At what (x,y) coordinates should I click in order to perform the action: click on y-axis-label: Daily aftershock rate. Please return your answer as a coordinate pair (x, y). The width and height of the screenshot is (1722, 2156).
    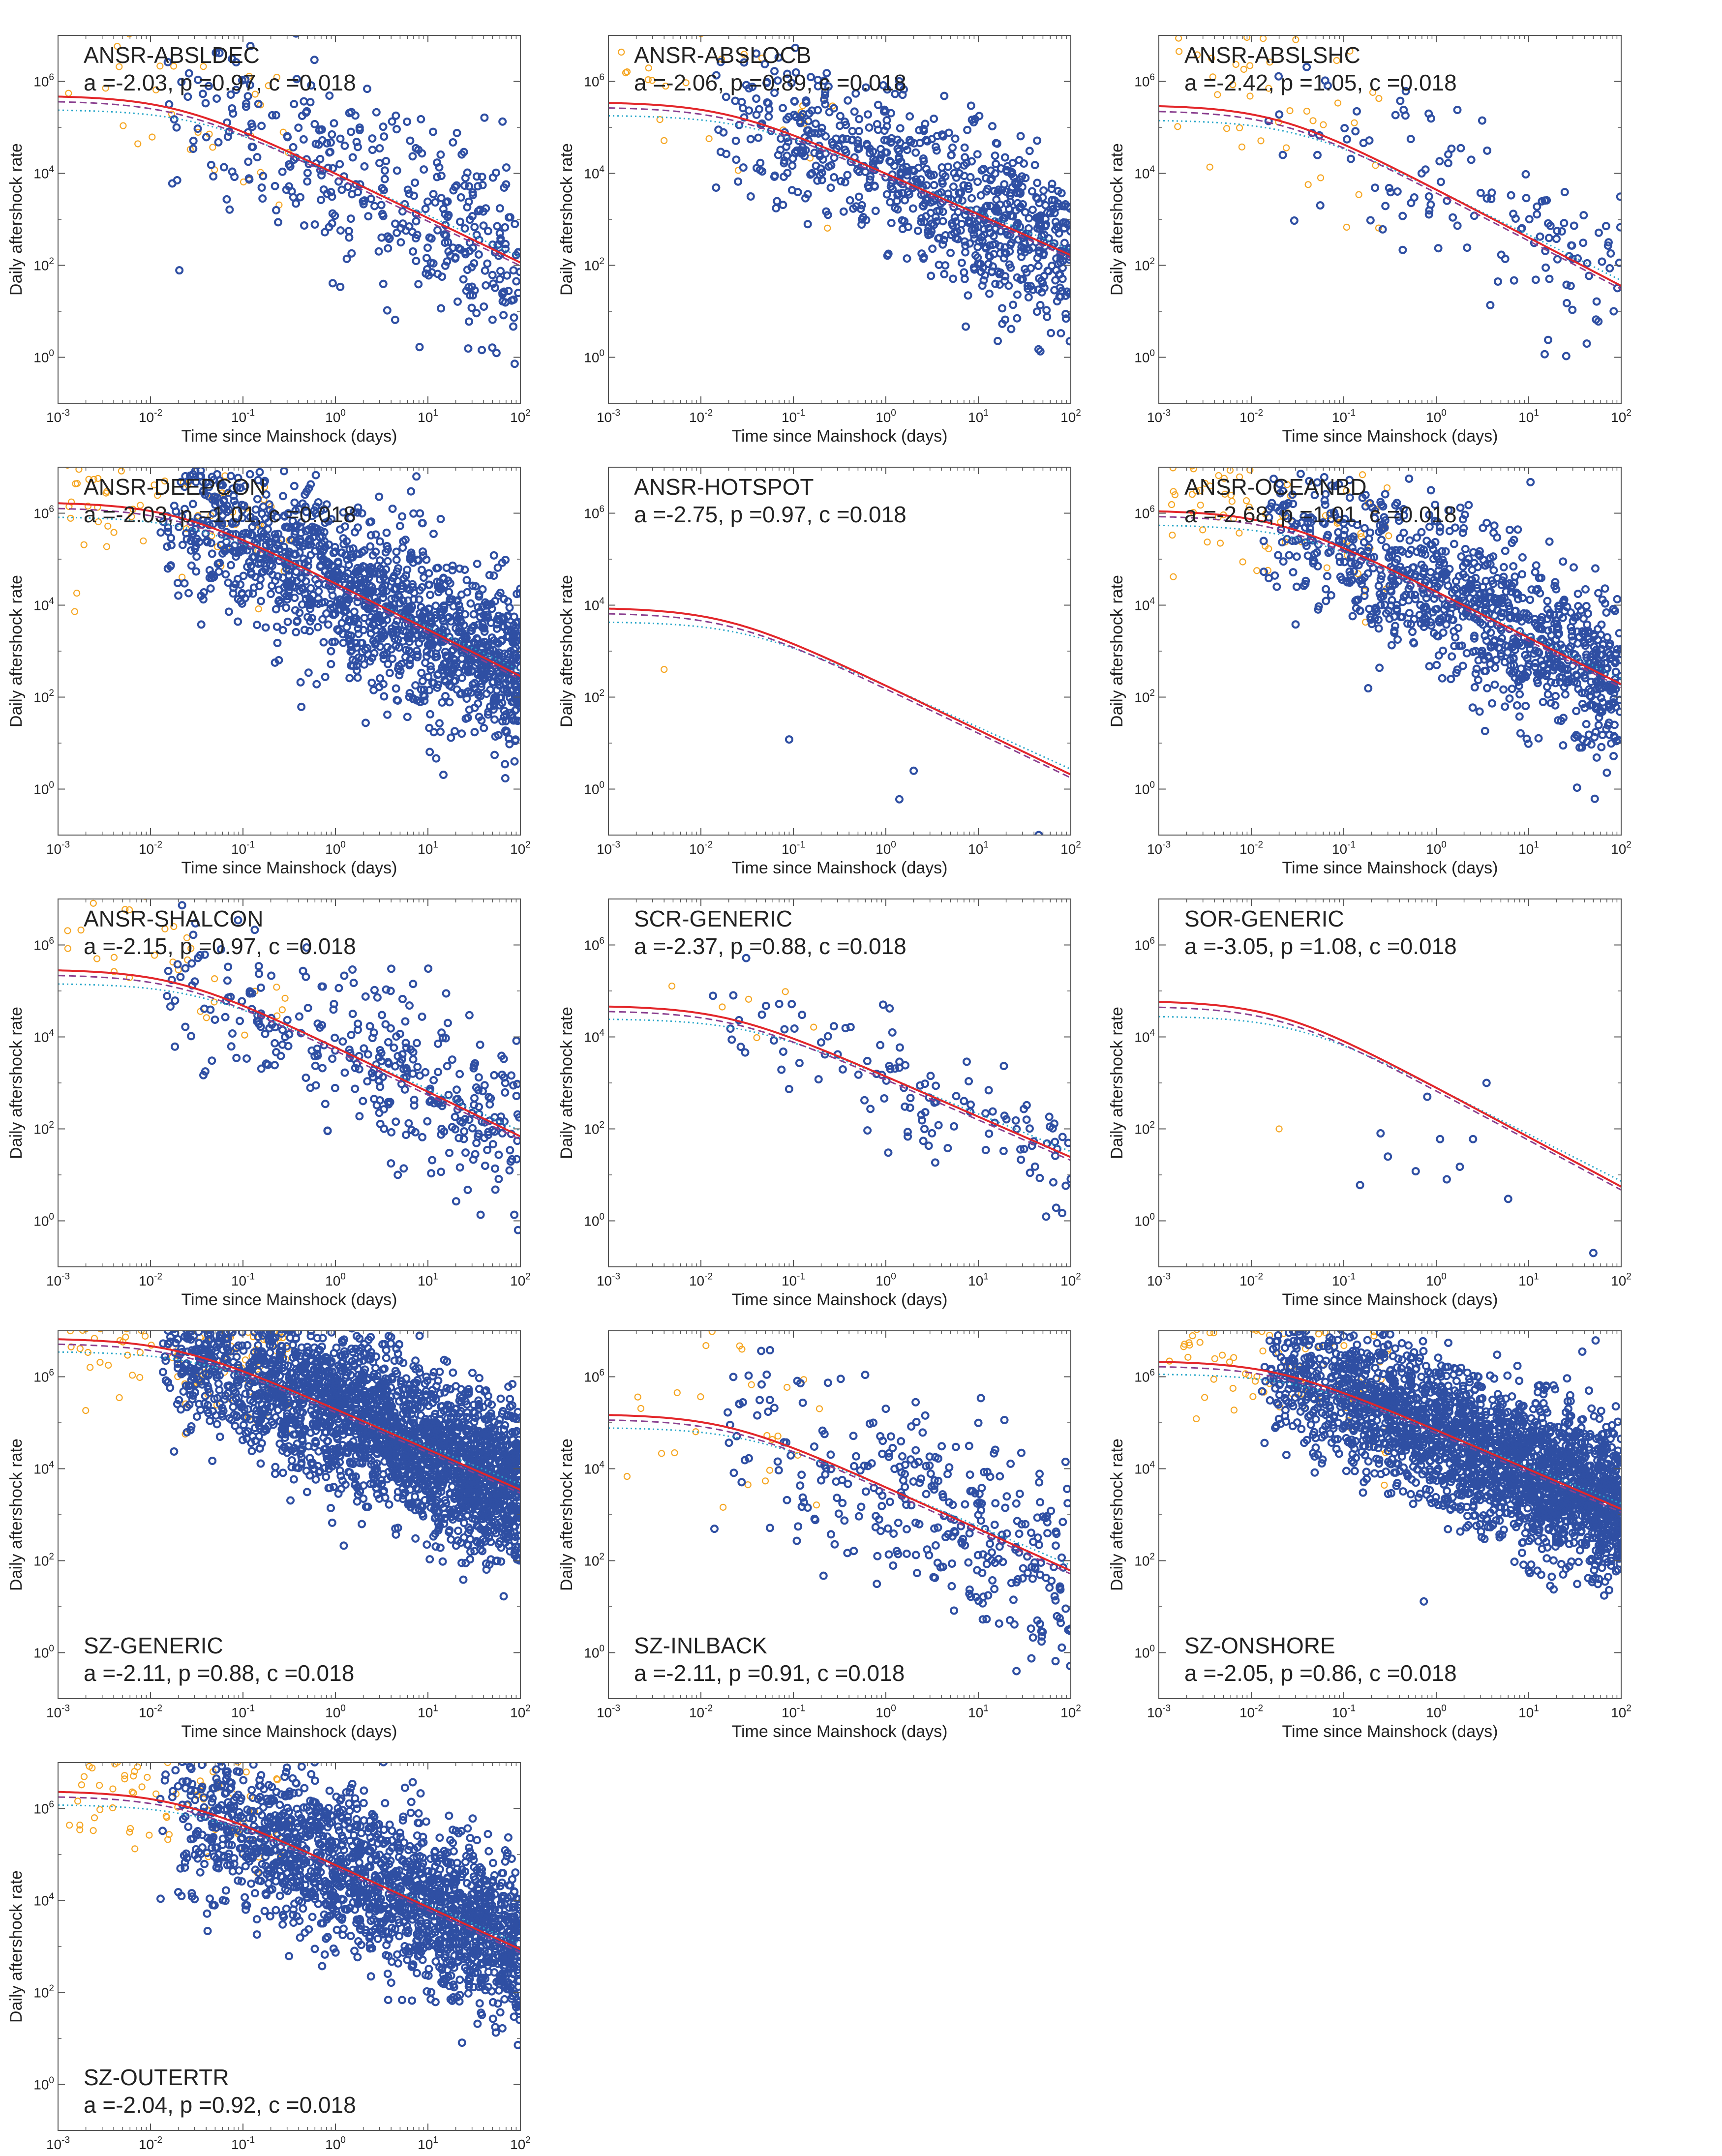
    Looking at the image, I should click on (16, 651).